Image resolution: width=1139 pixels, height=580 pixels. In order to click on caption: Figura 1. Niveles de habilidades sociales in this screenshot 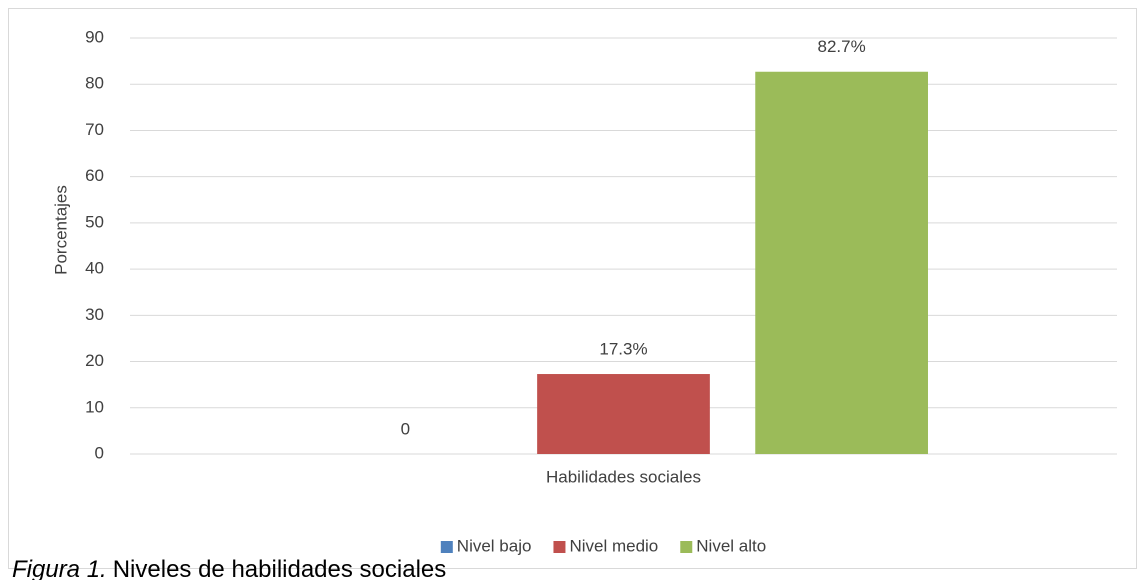, I will do `click(229, 568)`.